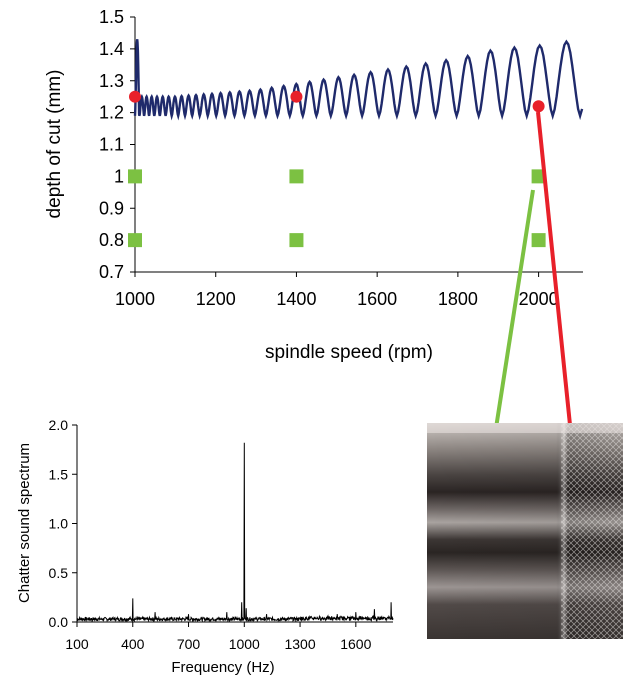  I want to click on bottom-x-tick-label: 1000, so click(244, 644).